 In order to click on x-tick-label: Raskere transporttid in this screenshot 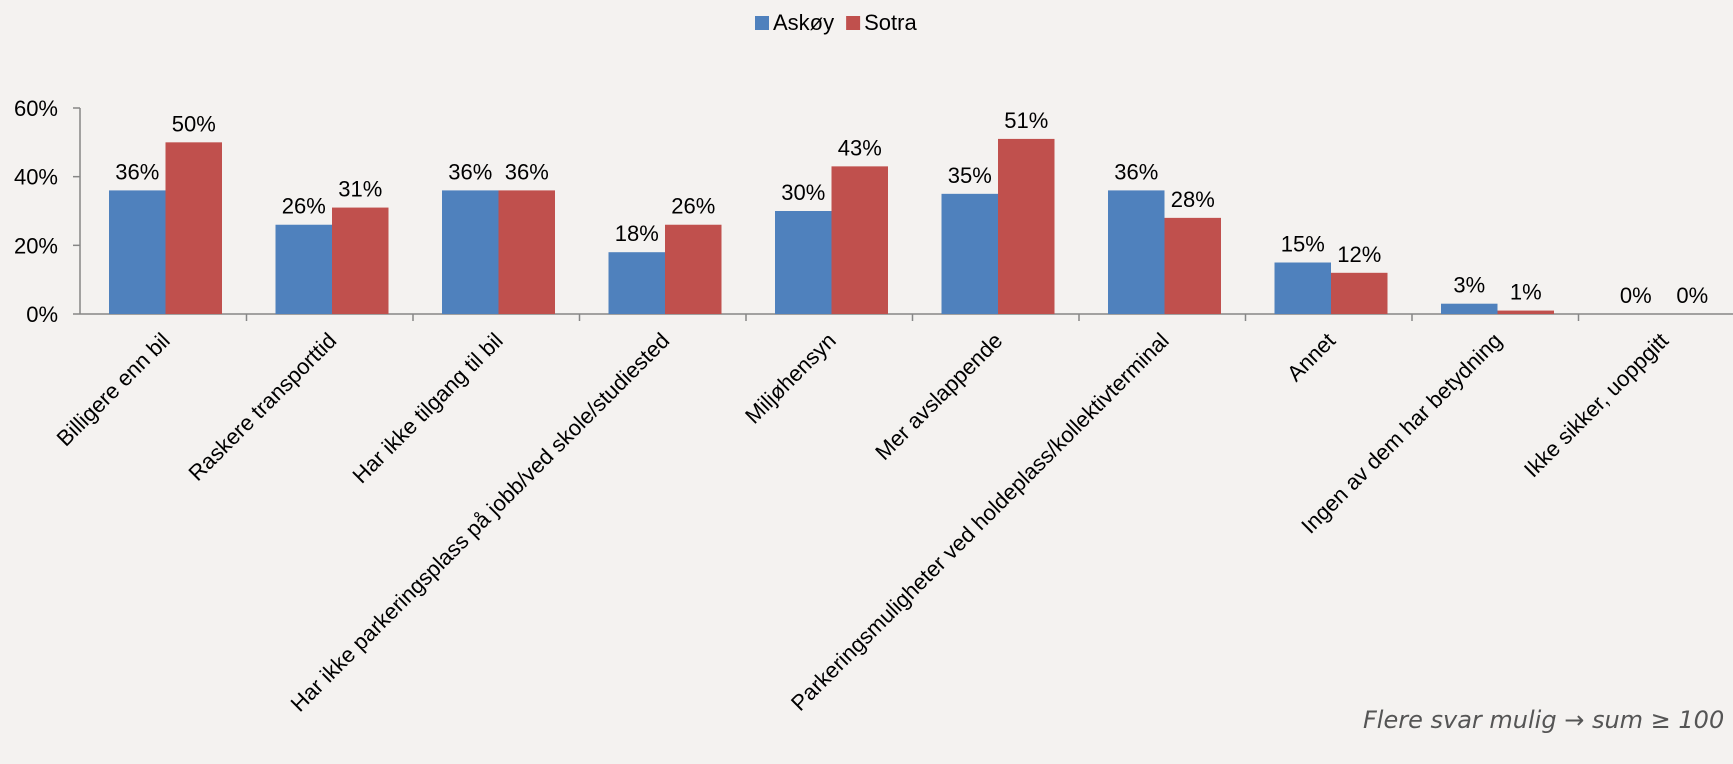, I will do `click(263, 407)`.